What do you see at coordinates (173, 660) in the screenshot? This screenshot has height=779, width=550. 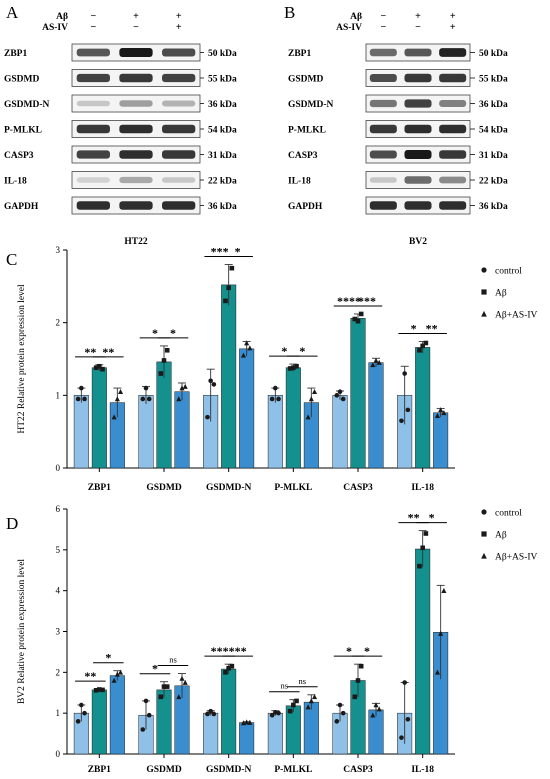 I see `significance-label: ns` at bounding box center [173, 660].